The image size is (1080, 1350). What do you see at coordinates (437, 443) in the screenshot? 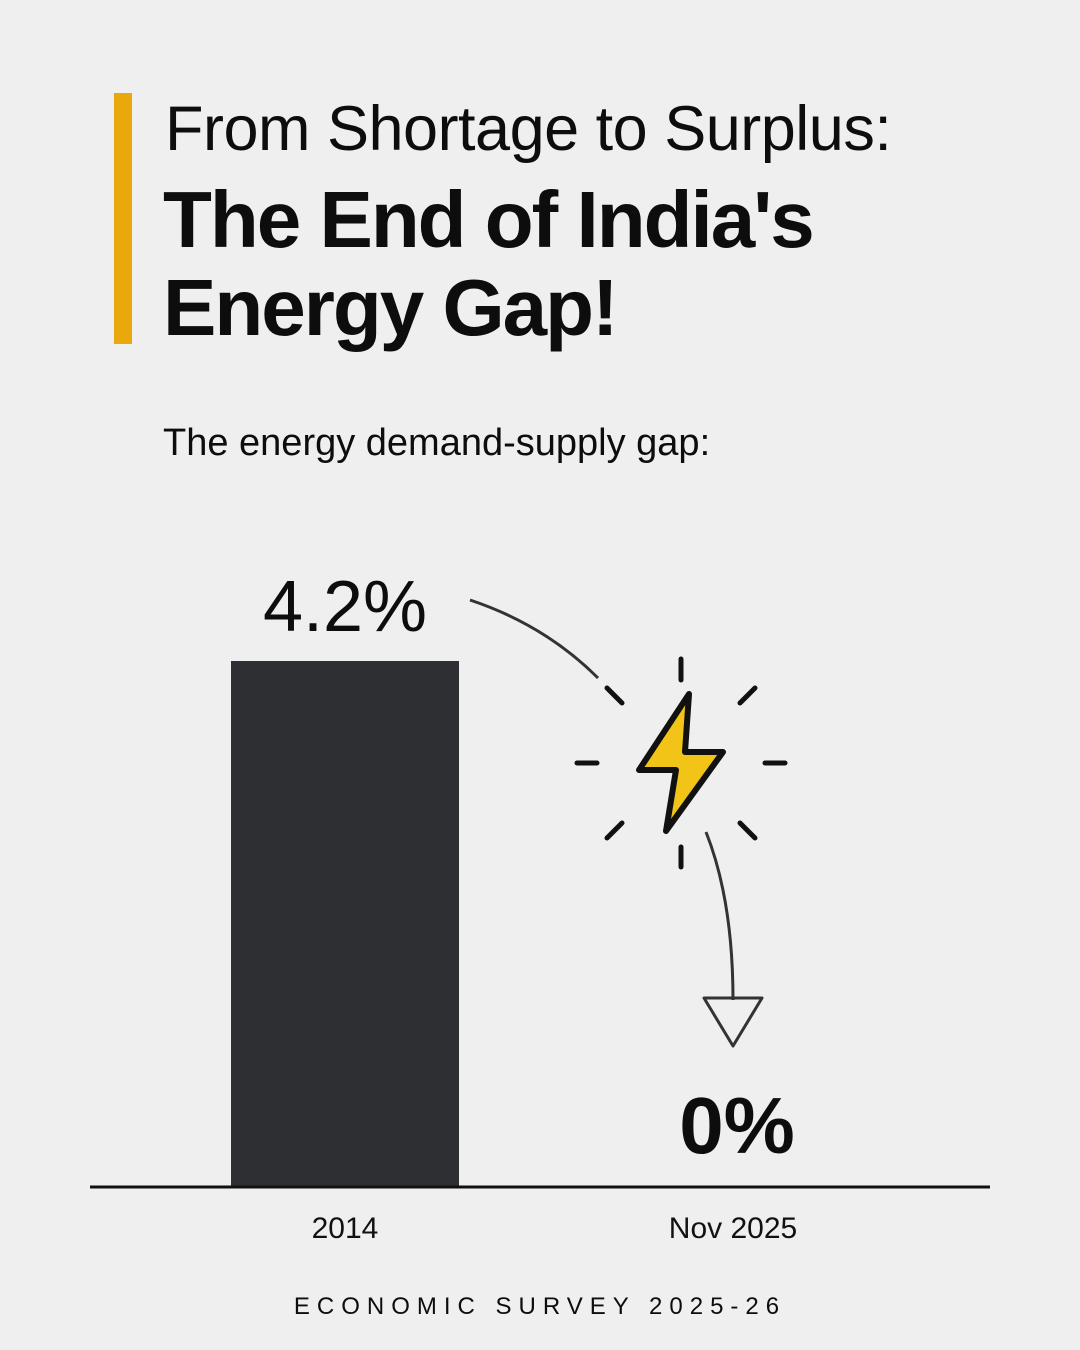
I see `chart-subtitle: The energy demand-supply gap:` at bounding box center [437, 443].